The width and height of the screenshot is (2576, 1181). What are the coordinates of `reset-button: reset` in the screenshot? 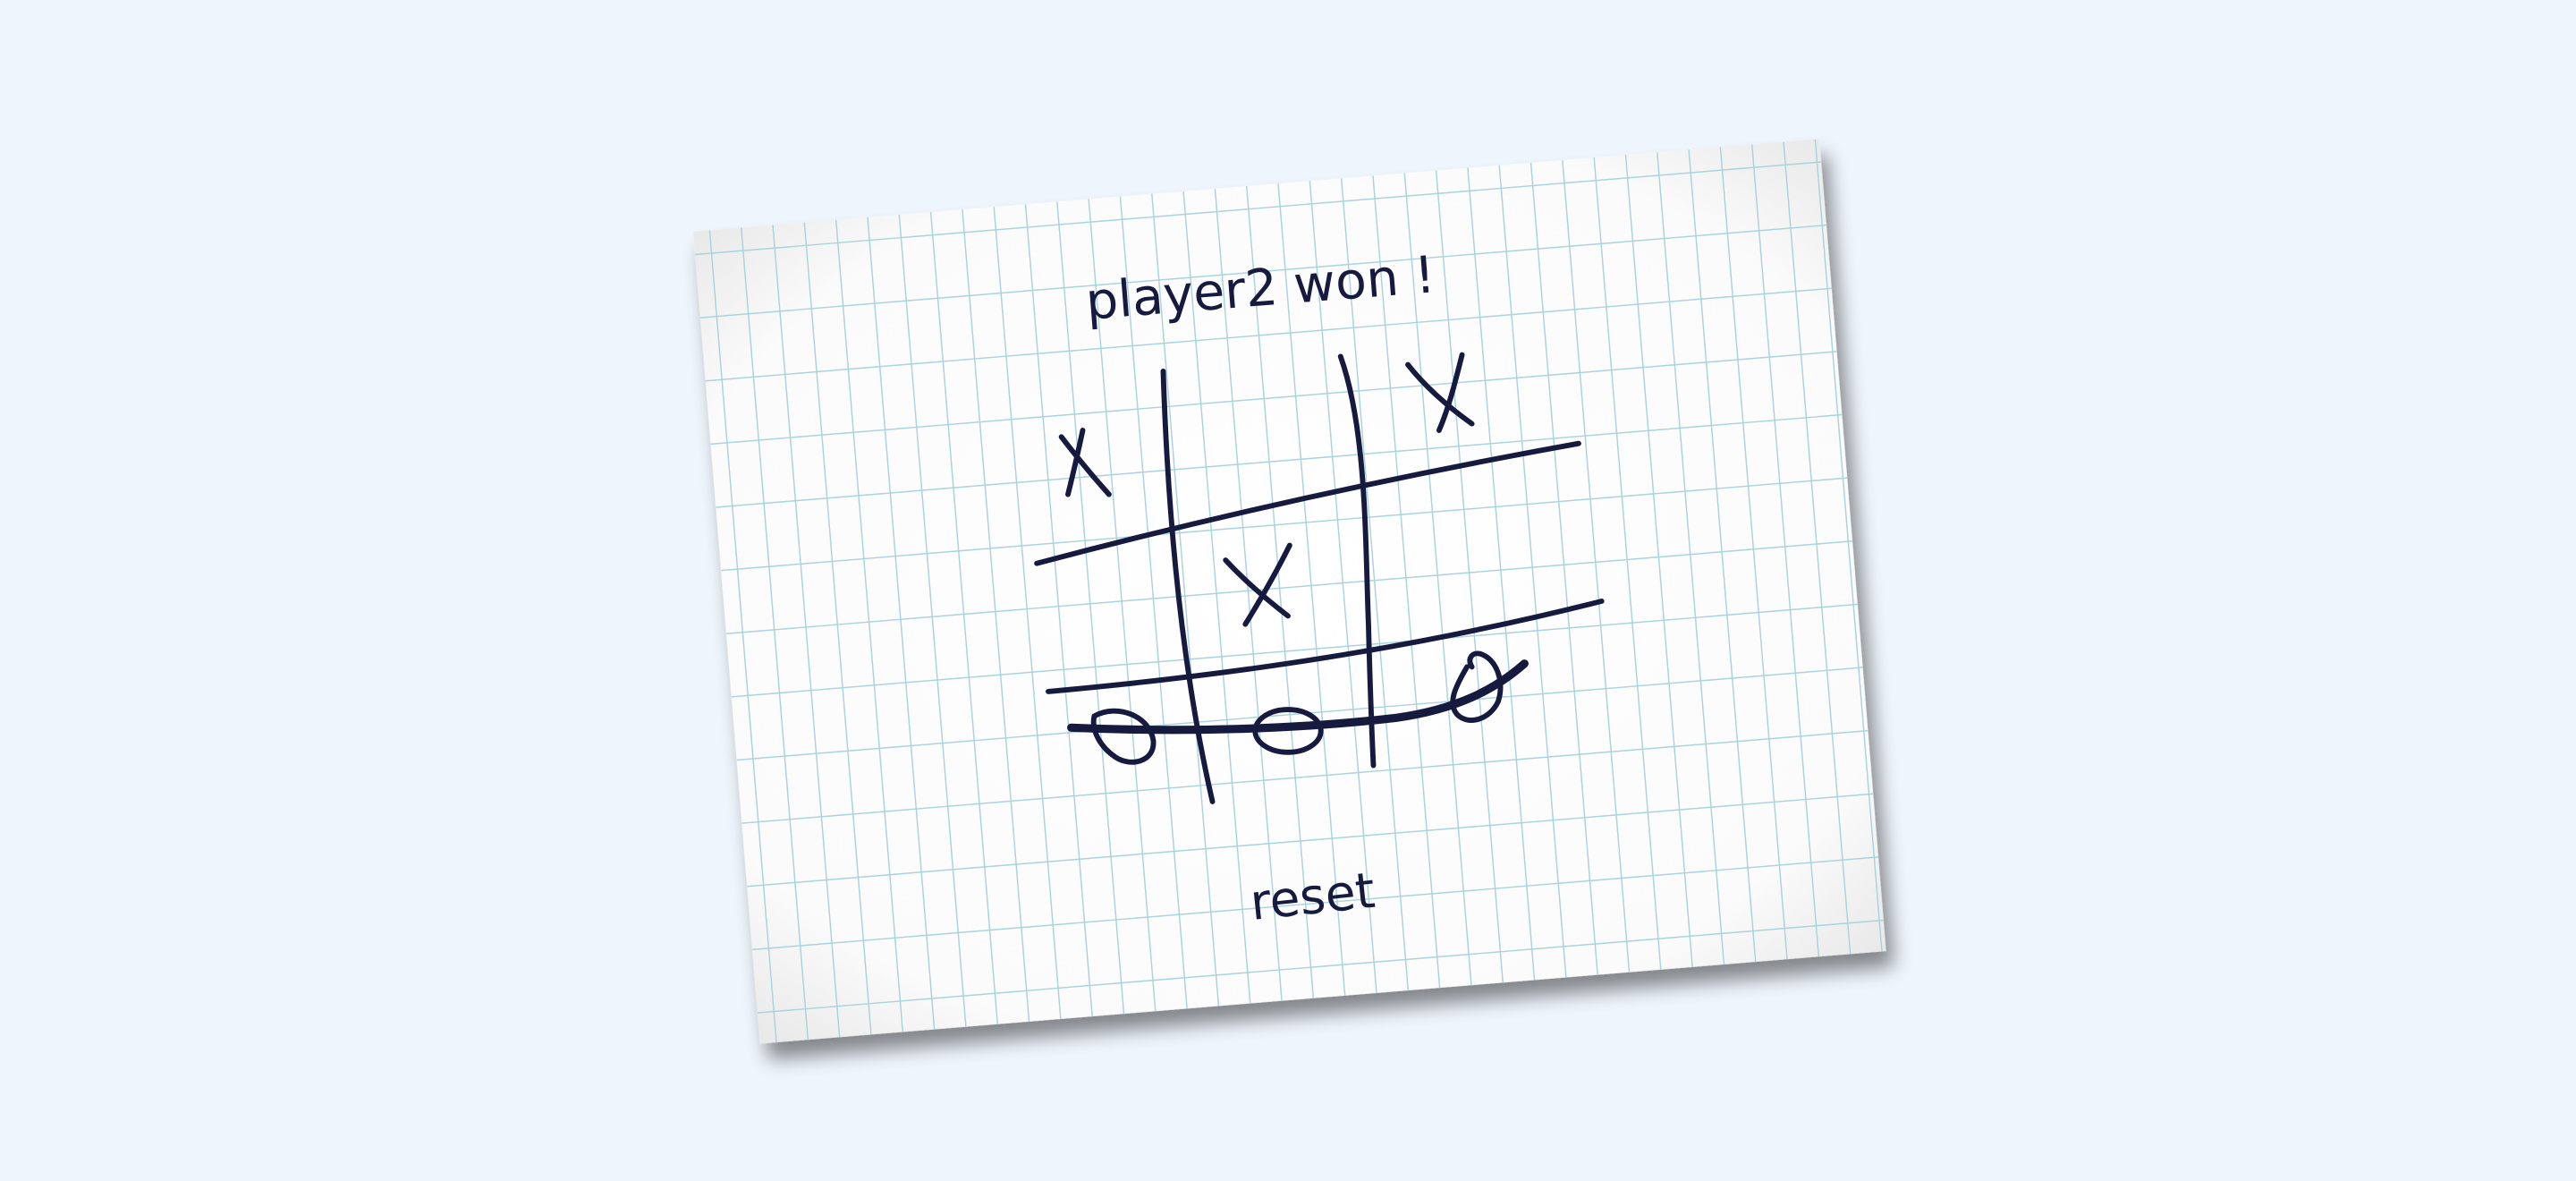 It's located at (1315, 893).